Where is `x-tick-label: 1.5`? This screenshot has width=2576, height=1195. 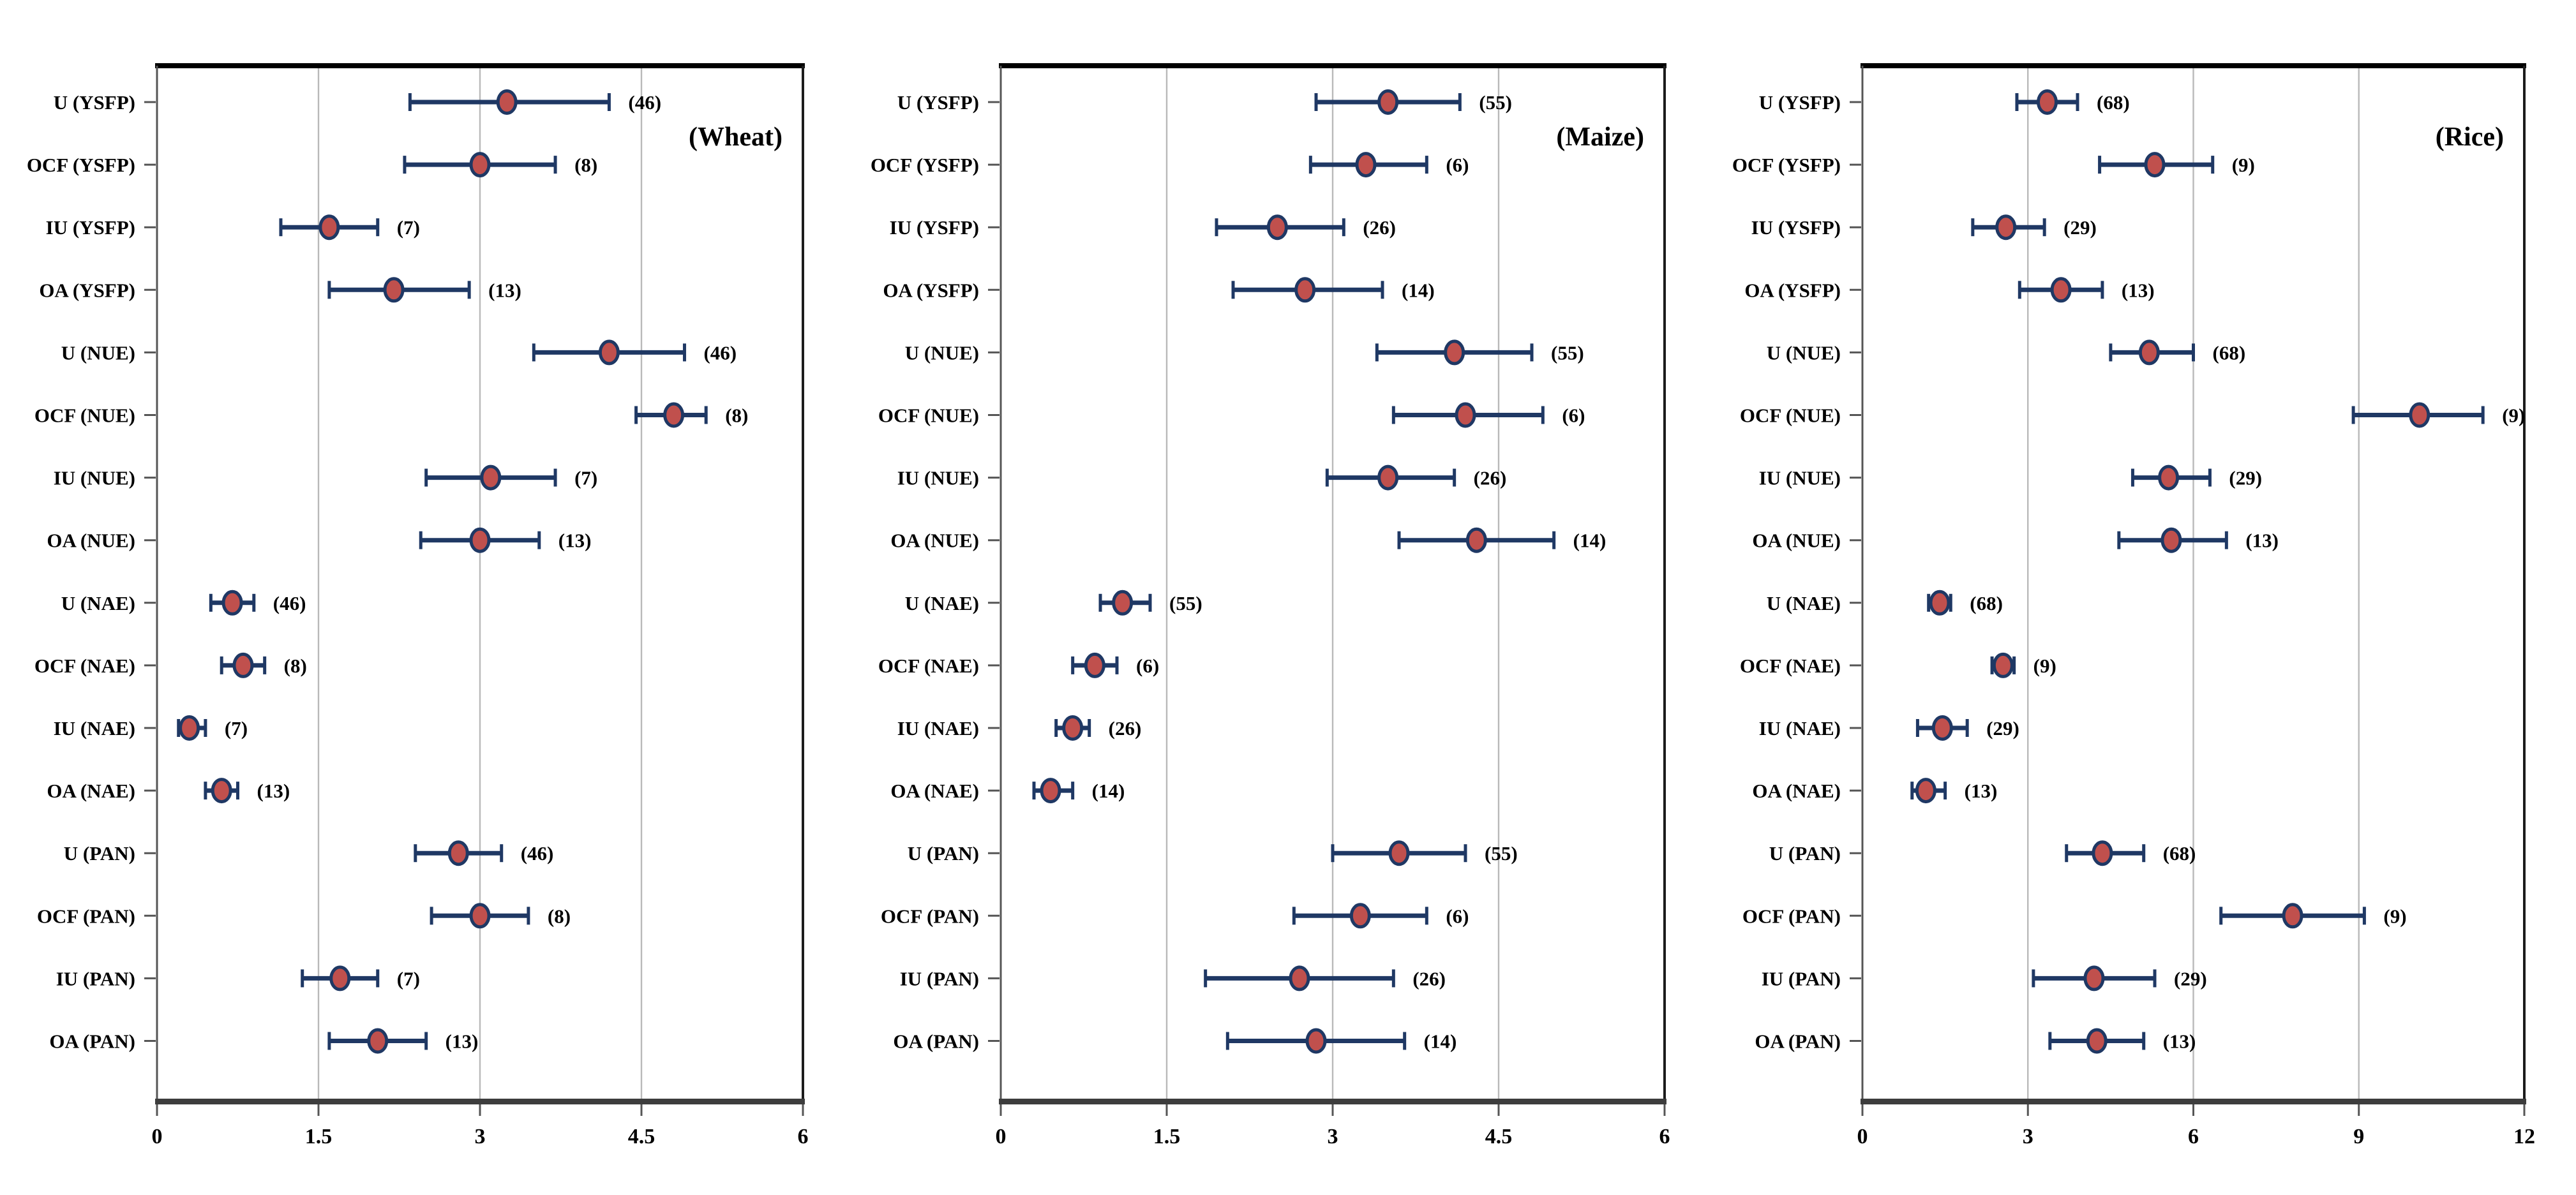
x-tick-label: 1.5 is located at coordinates (319, 1136).